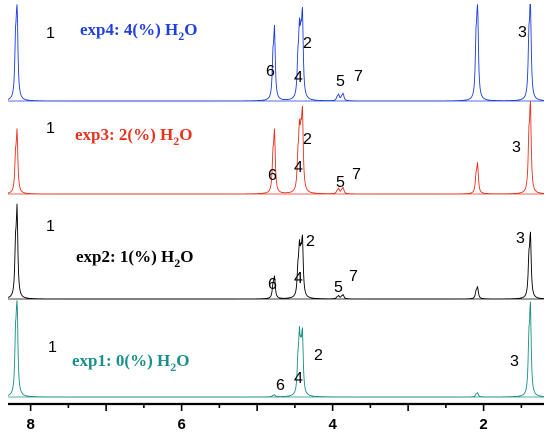  Describe the element at coordinates (138, 31) in the screenshot. I see `series-title-1: exp4: 4(%) H2O` at that location.